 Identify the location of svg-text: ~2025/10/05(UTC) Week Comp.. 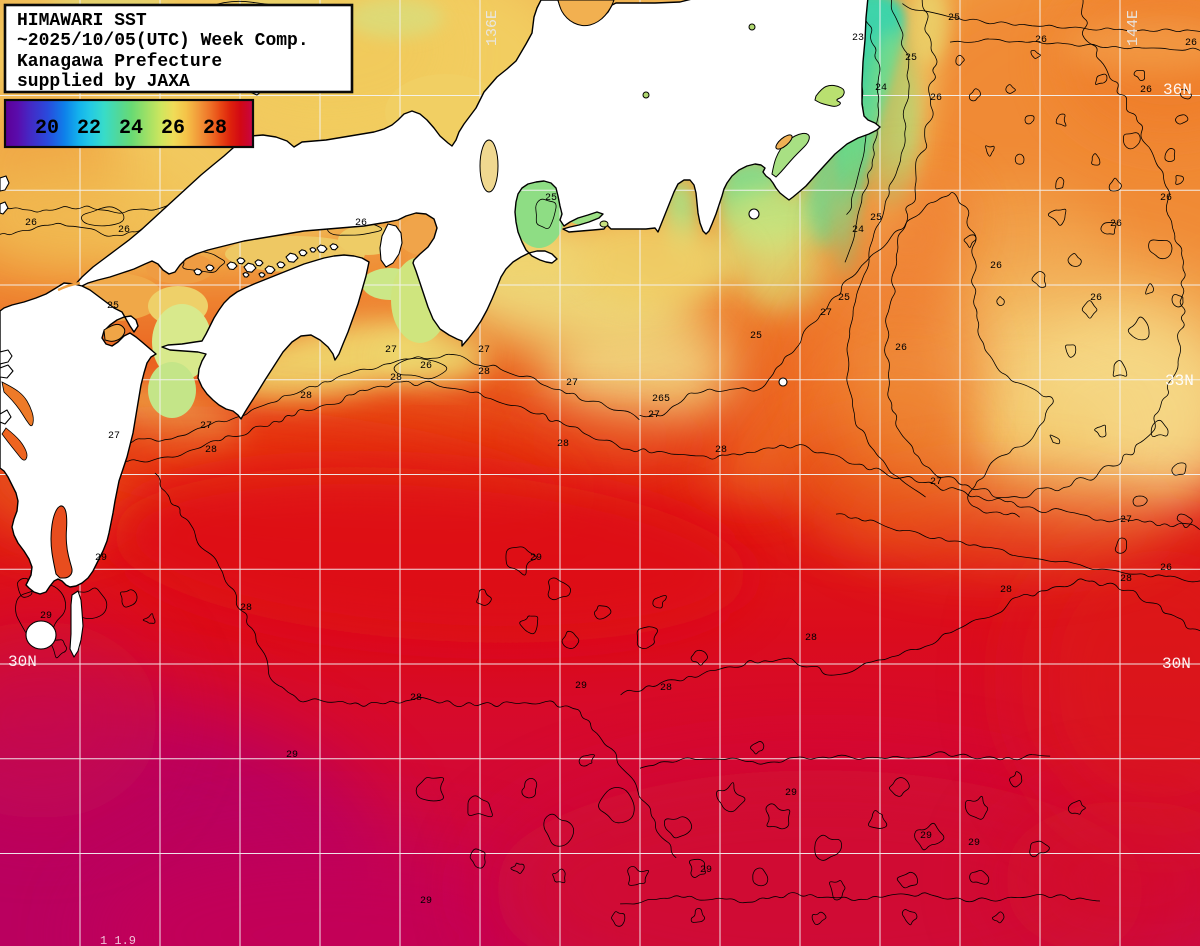
(163, 41).